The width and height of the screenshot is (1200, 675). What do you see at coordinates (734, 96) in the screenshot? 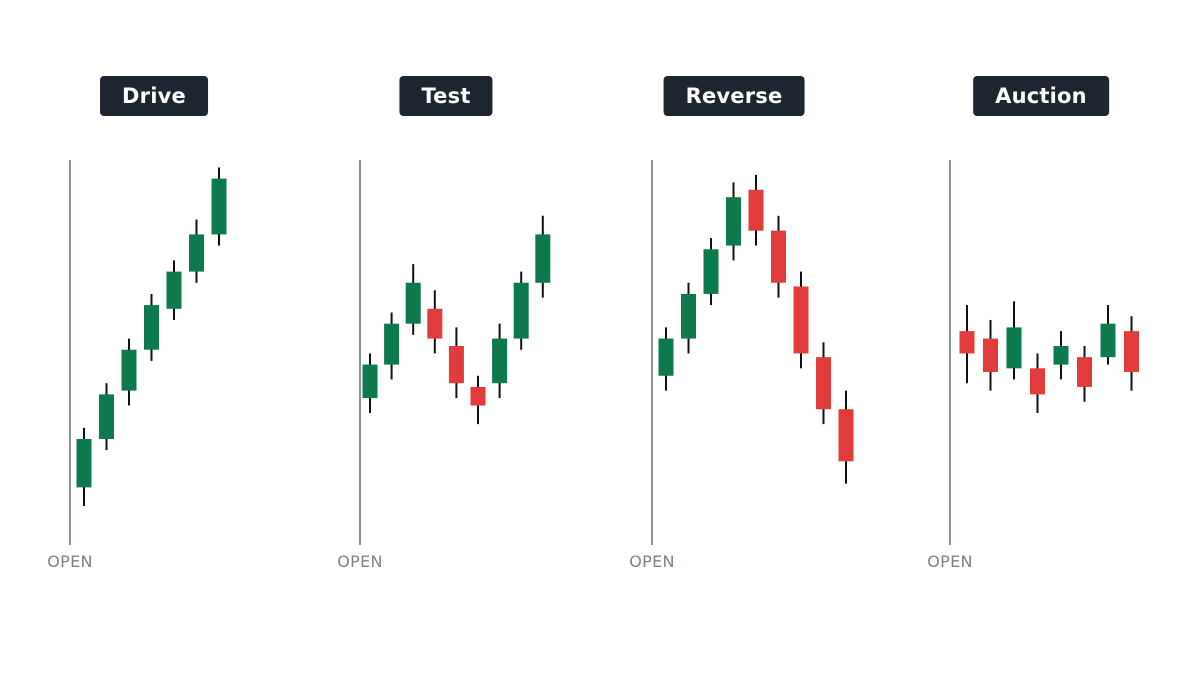
I see `panel-title-badge: Reverse` at bounding box center [734, 96].